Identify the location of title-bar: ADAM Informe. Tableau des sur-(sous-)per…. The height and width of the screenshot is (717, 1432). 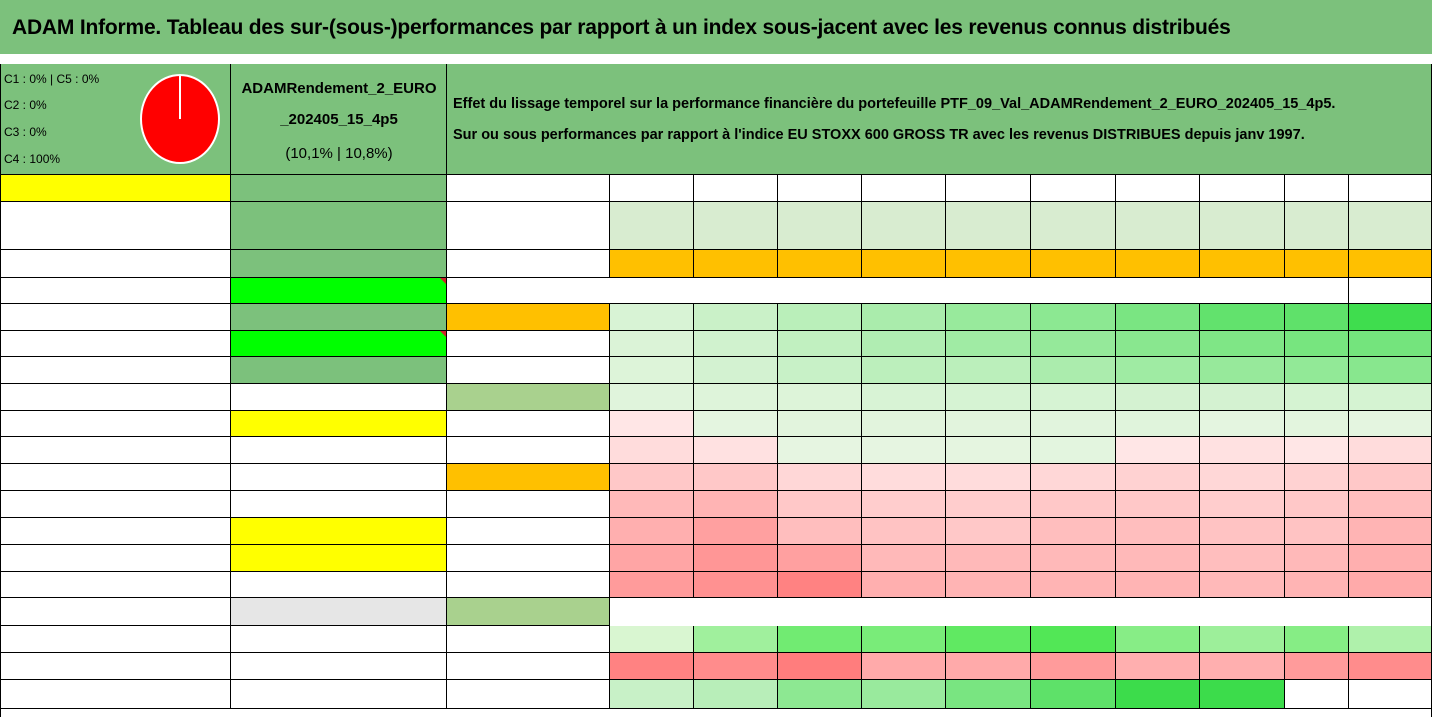
(716, 29).